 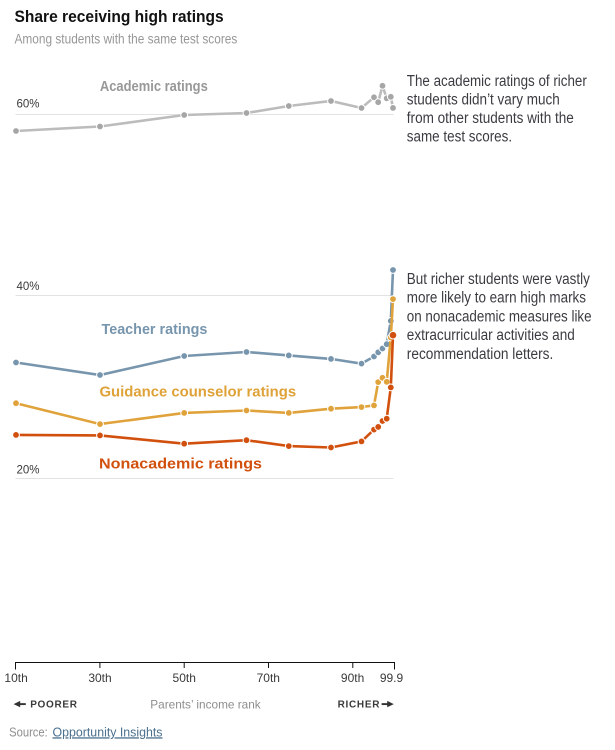 What do you see at coordinates (483, 100) in the screenshot?
I see `svg-text: students didn’t vary much` at bounding box center [483, 100].